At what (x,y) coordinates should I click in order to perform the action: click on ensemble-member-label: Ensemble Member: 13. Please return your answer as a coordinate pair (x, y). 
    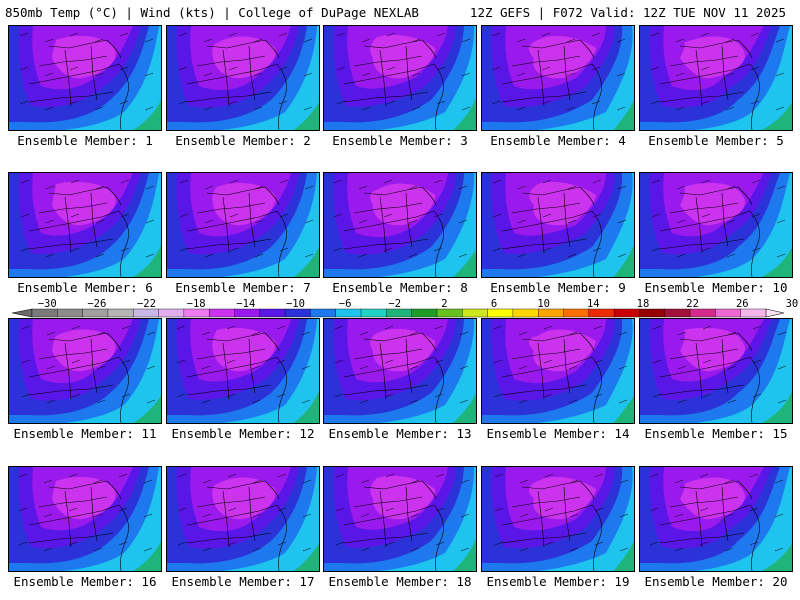
    Looking at the image, I should click on (400, 433).